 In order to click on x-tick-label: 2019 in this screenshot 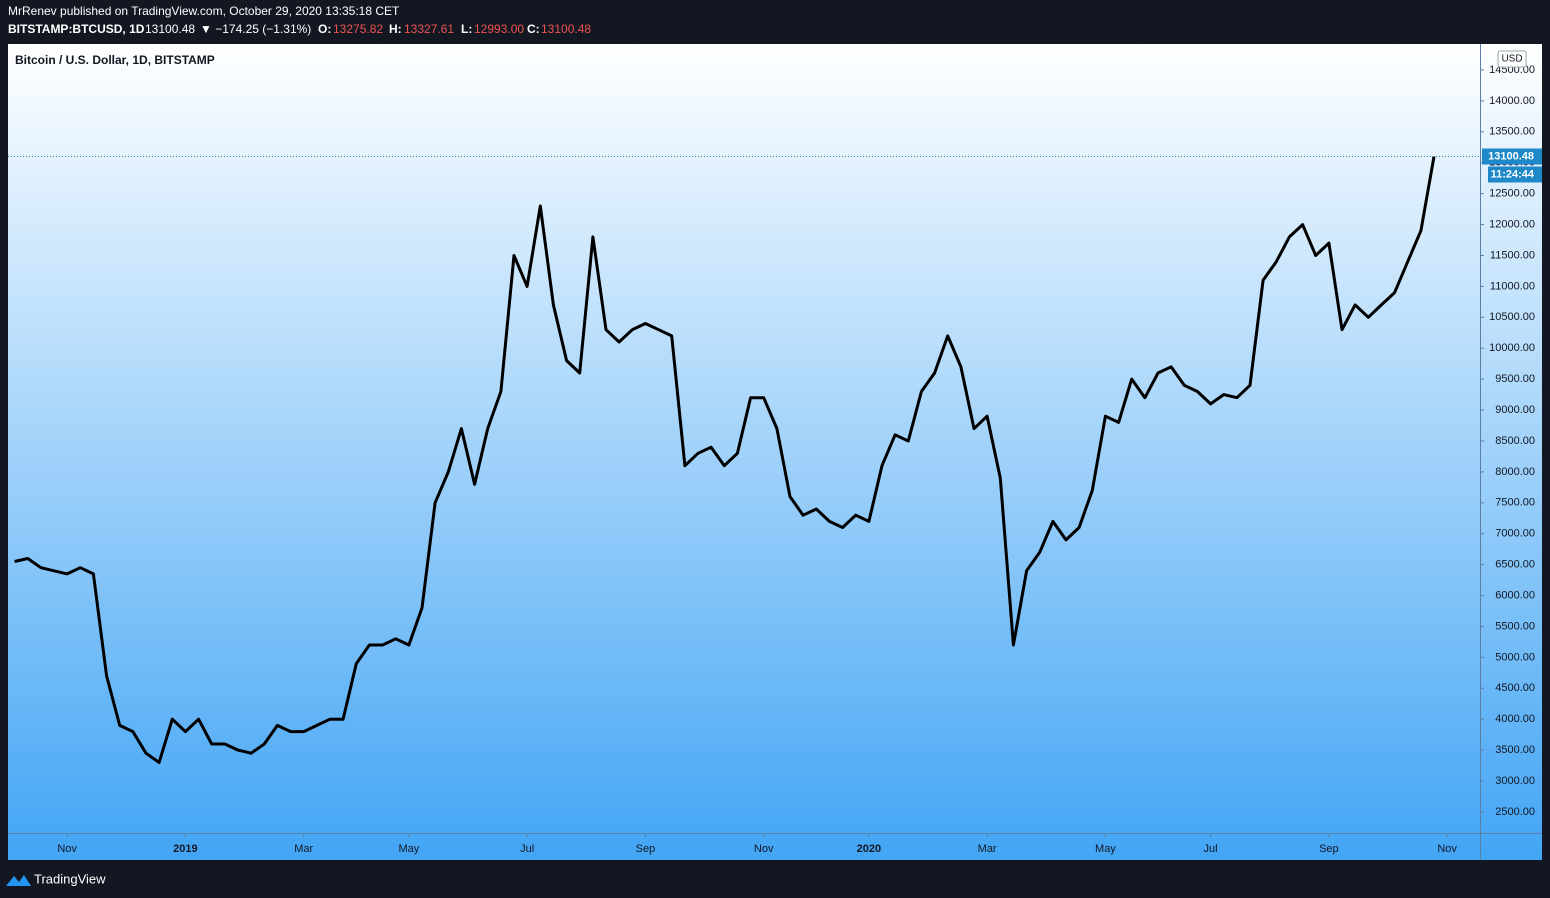, I will do `click(185, 849)`.